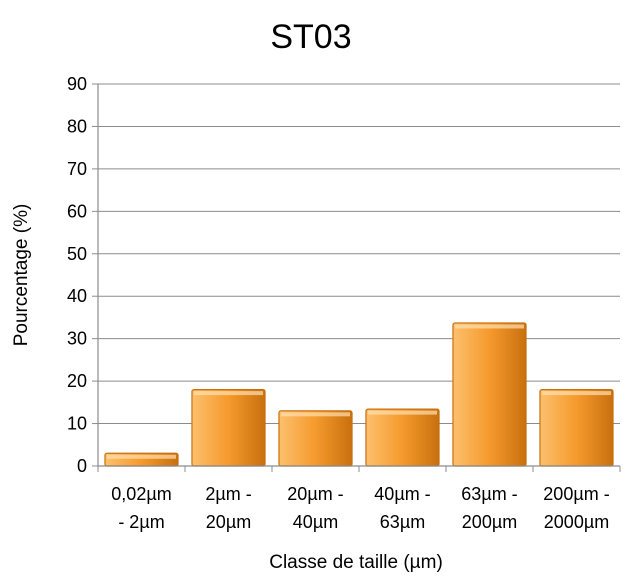  I want to click on y-tick-label: 60, so click(77, 211).